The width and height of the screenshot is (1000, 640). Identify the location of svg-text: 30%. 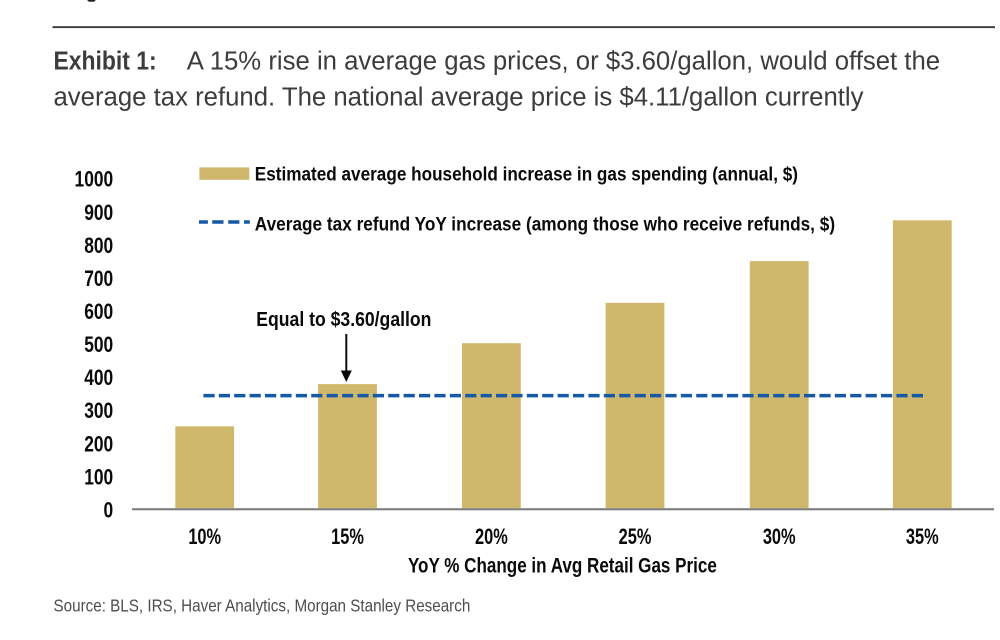
(779, 537).